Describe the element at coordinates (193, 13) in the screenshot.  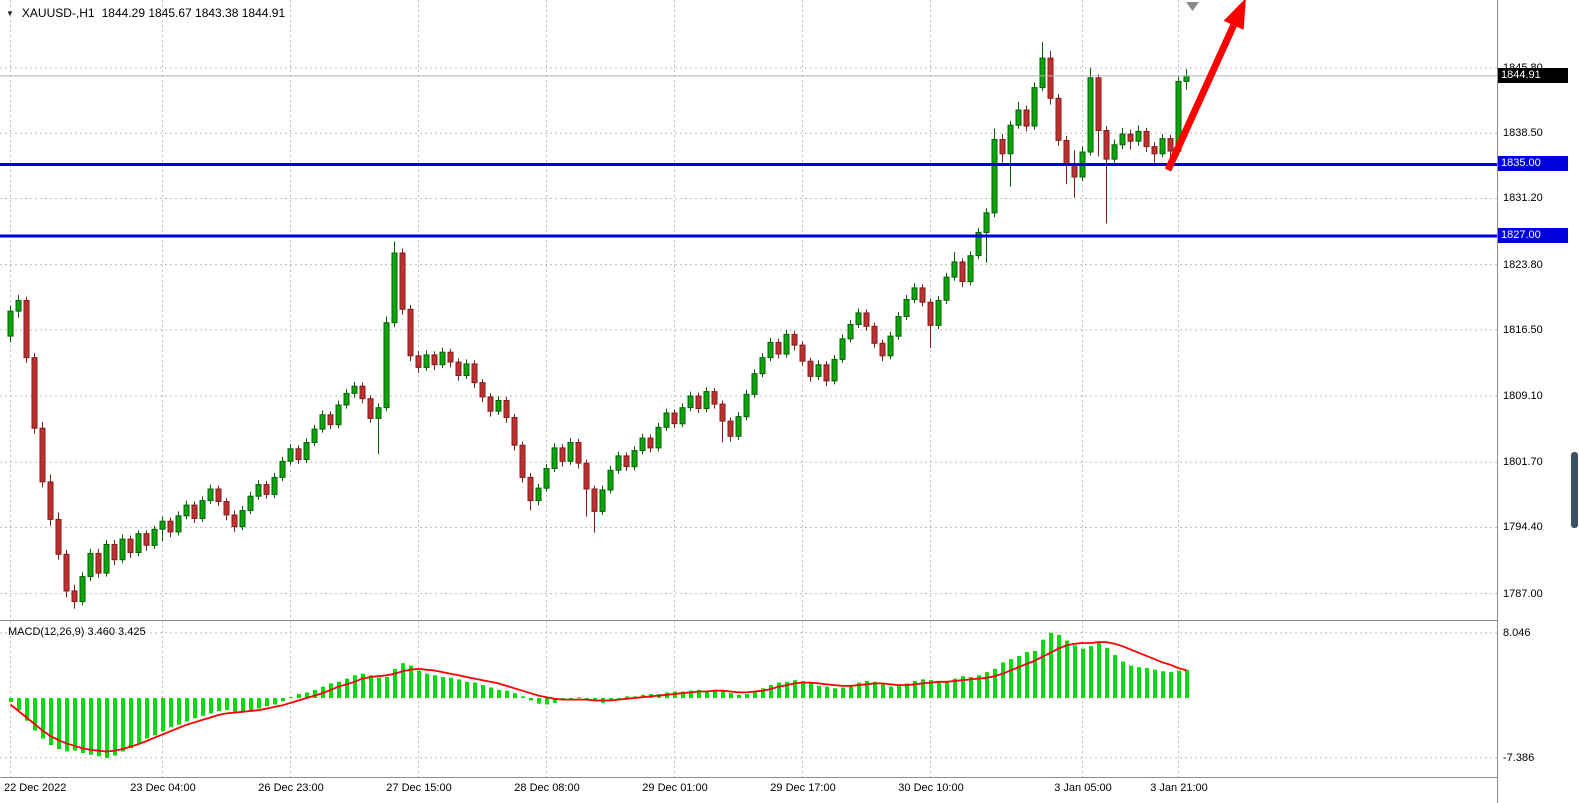
I see `ohlc-readout: 1844.29 1845.67 1843.38 1844.91` at that location.